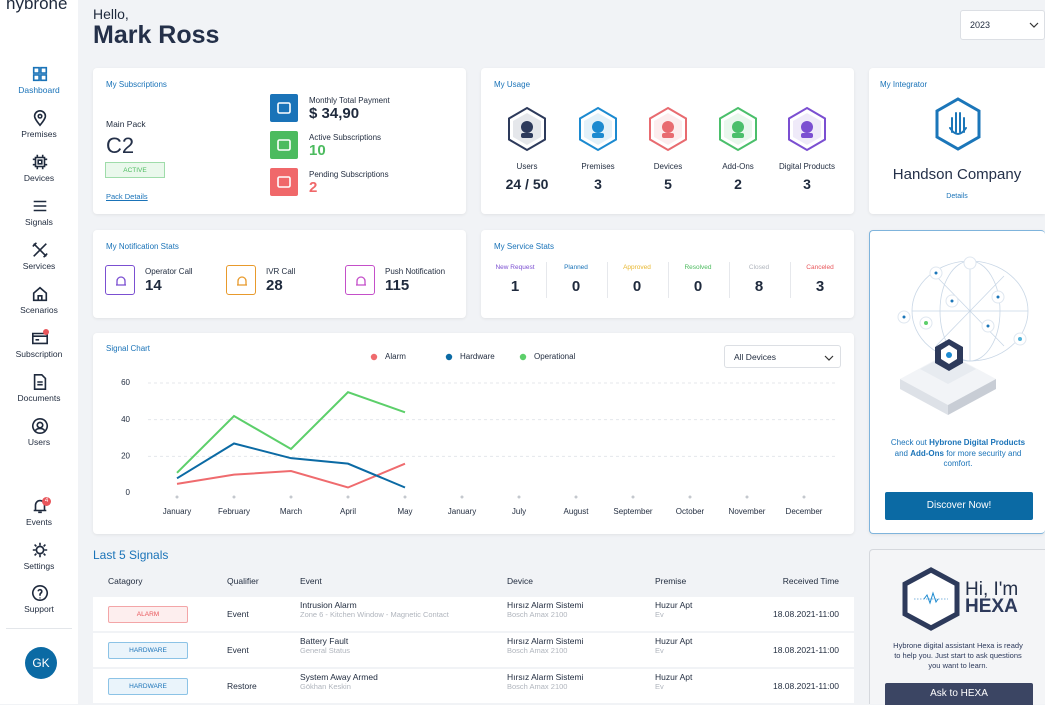 The height and width of the screenshot is (705, 1045). I want to click on nav-label: Dashboard, so click(39, 90).